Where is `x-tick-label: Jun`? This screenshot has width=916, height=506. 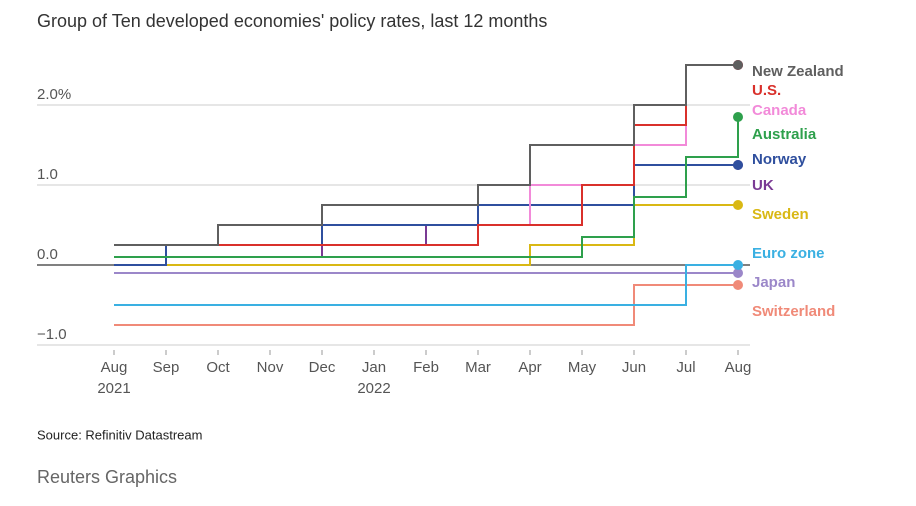
x-tick-label: Jun is located at coordinates (634, 367).